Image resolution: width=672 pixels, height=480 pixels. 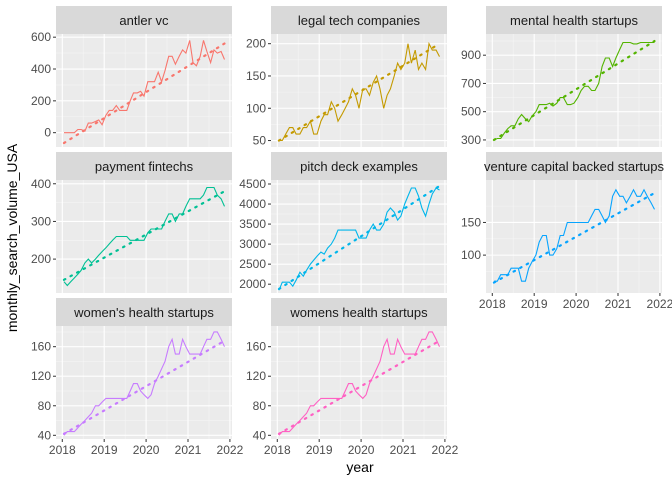 I want to click on panel-payment-fintechs: payment fintechs 200 300 400, so click(x=131, y=222).